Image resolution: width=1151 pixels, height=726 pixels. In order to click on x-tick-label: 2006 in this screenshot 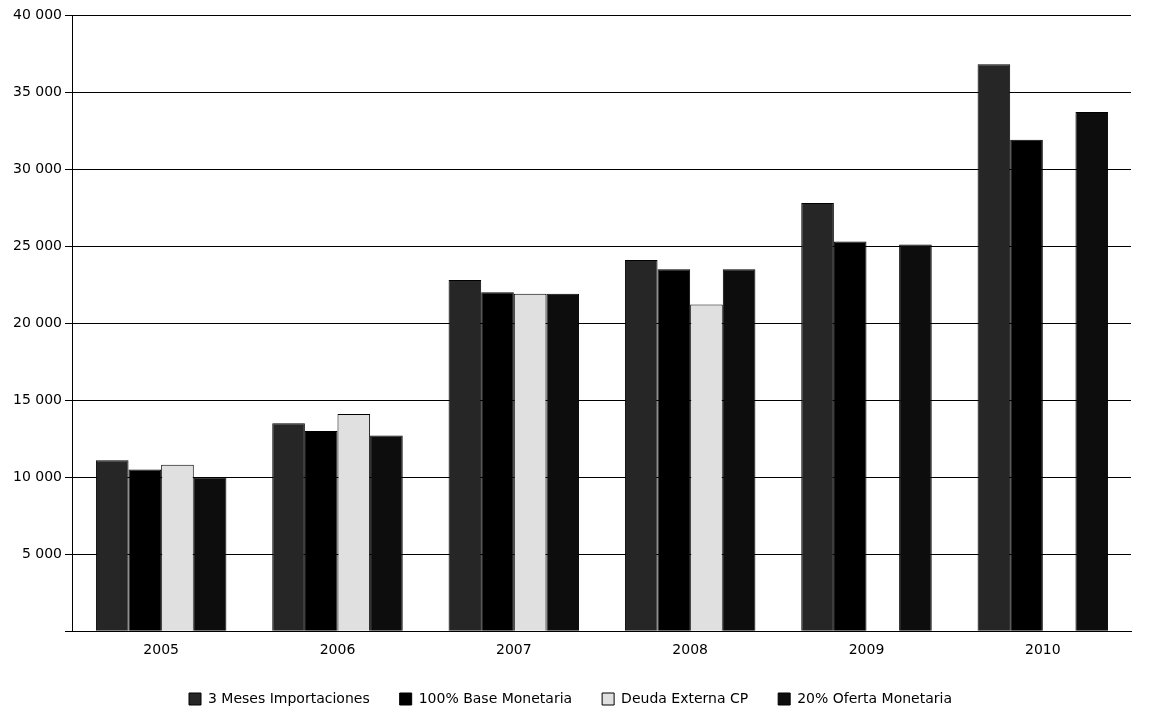, I will do `click(337, 649)`.